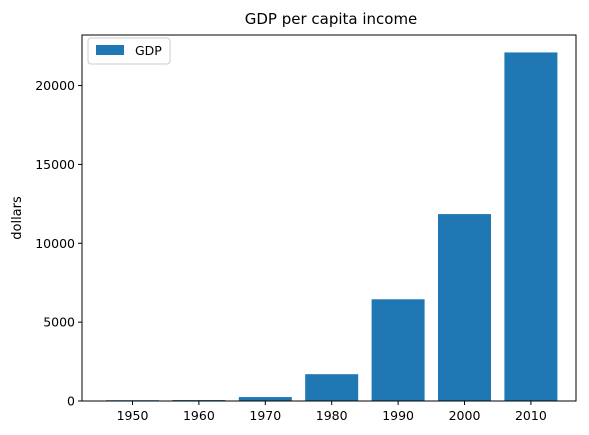 This screenshot has width=589, height=435. I want to click on bar-1980, so click(332, 387).